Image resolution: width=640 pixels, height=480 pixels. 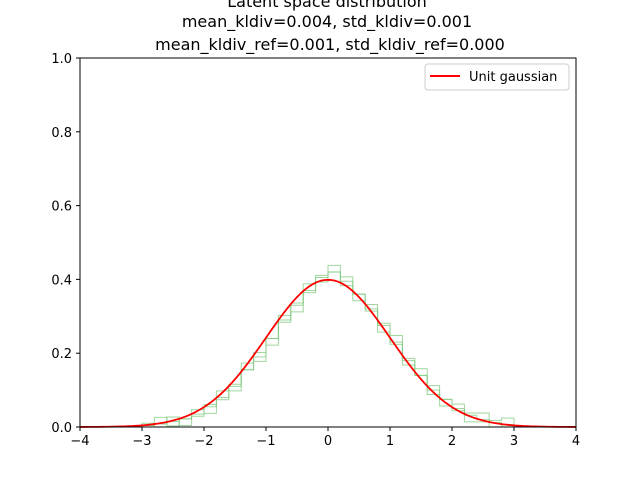 I want to click on legend-box, so click(x=497, y=77).